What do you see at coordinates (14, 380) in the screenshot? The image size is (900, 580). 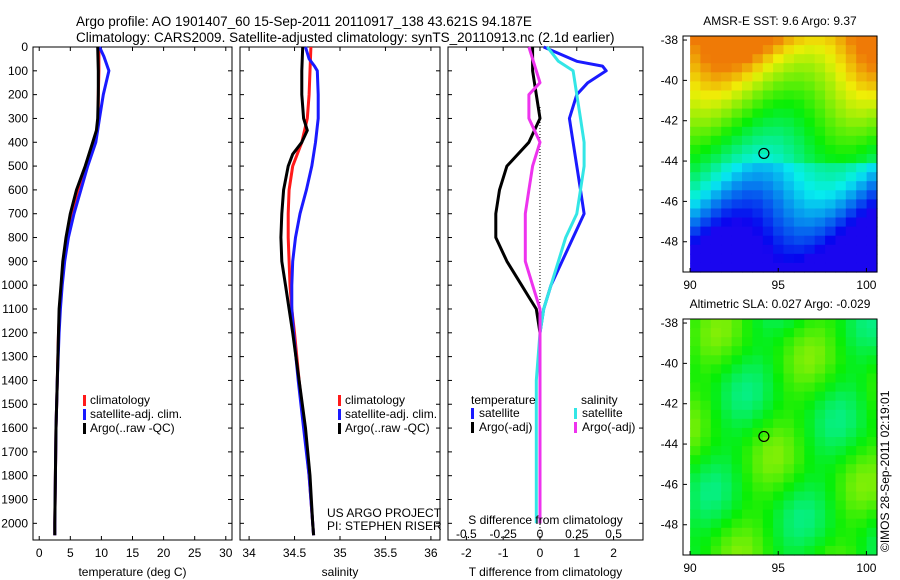 I see `temperature-y-tick-label: 1400` at bounding box center [14, 380].